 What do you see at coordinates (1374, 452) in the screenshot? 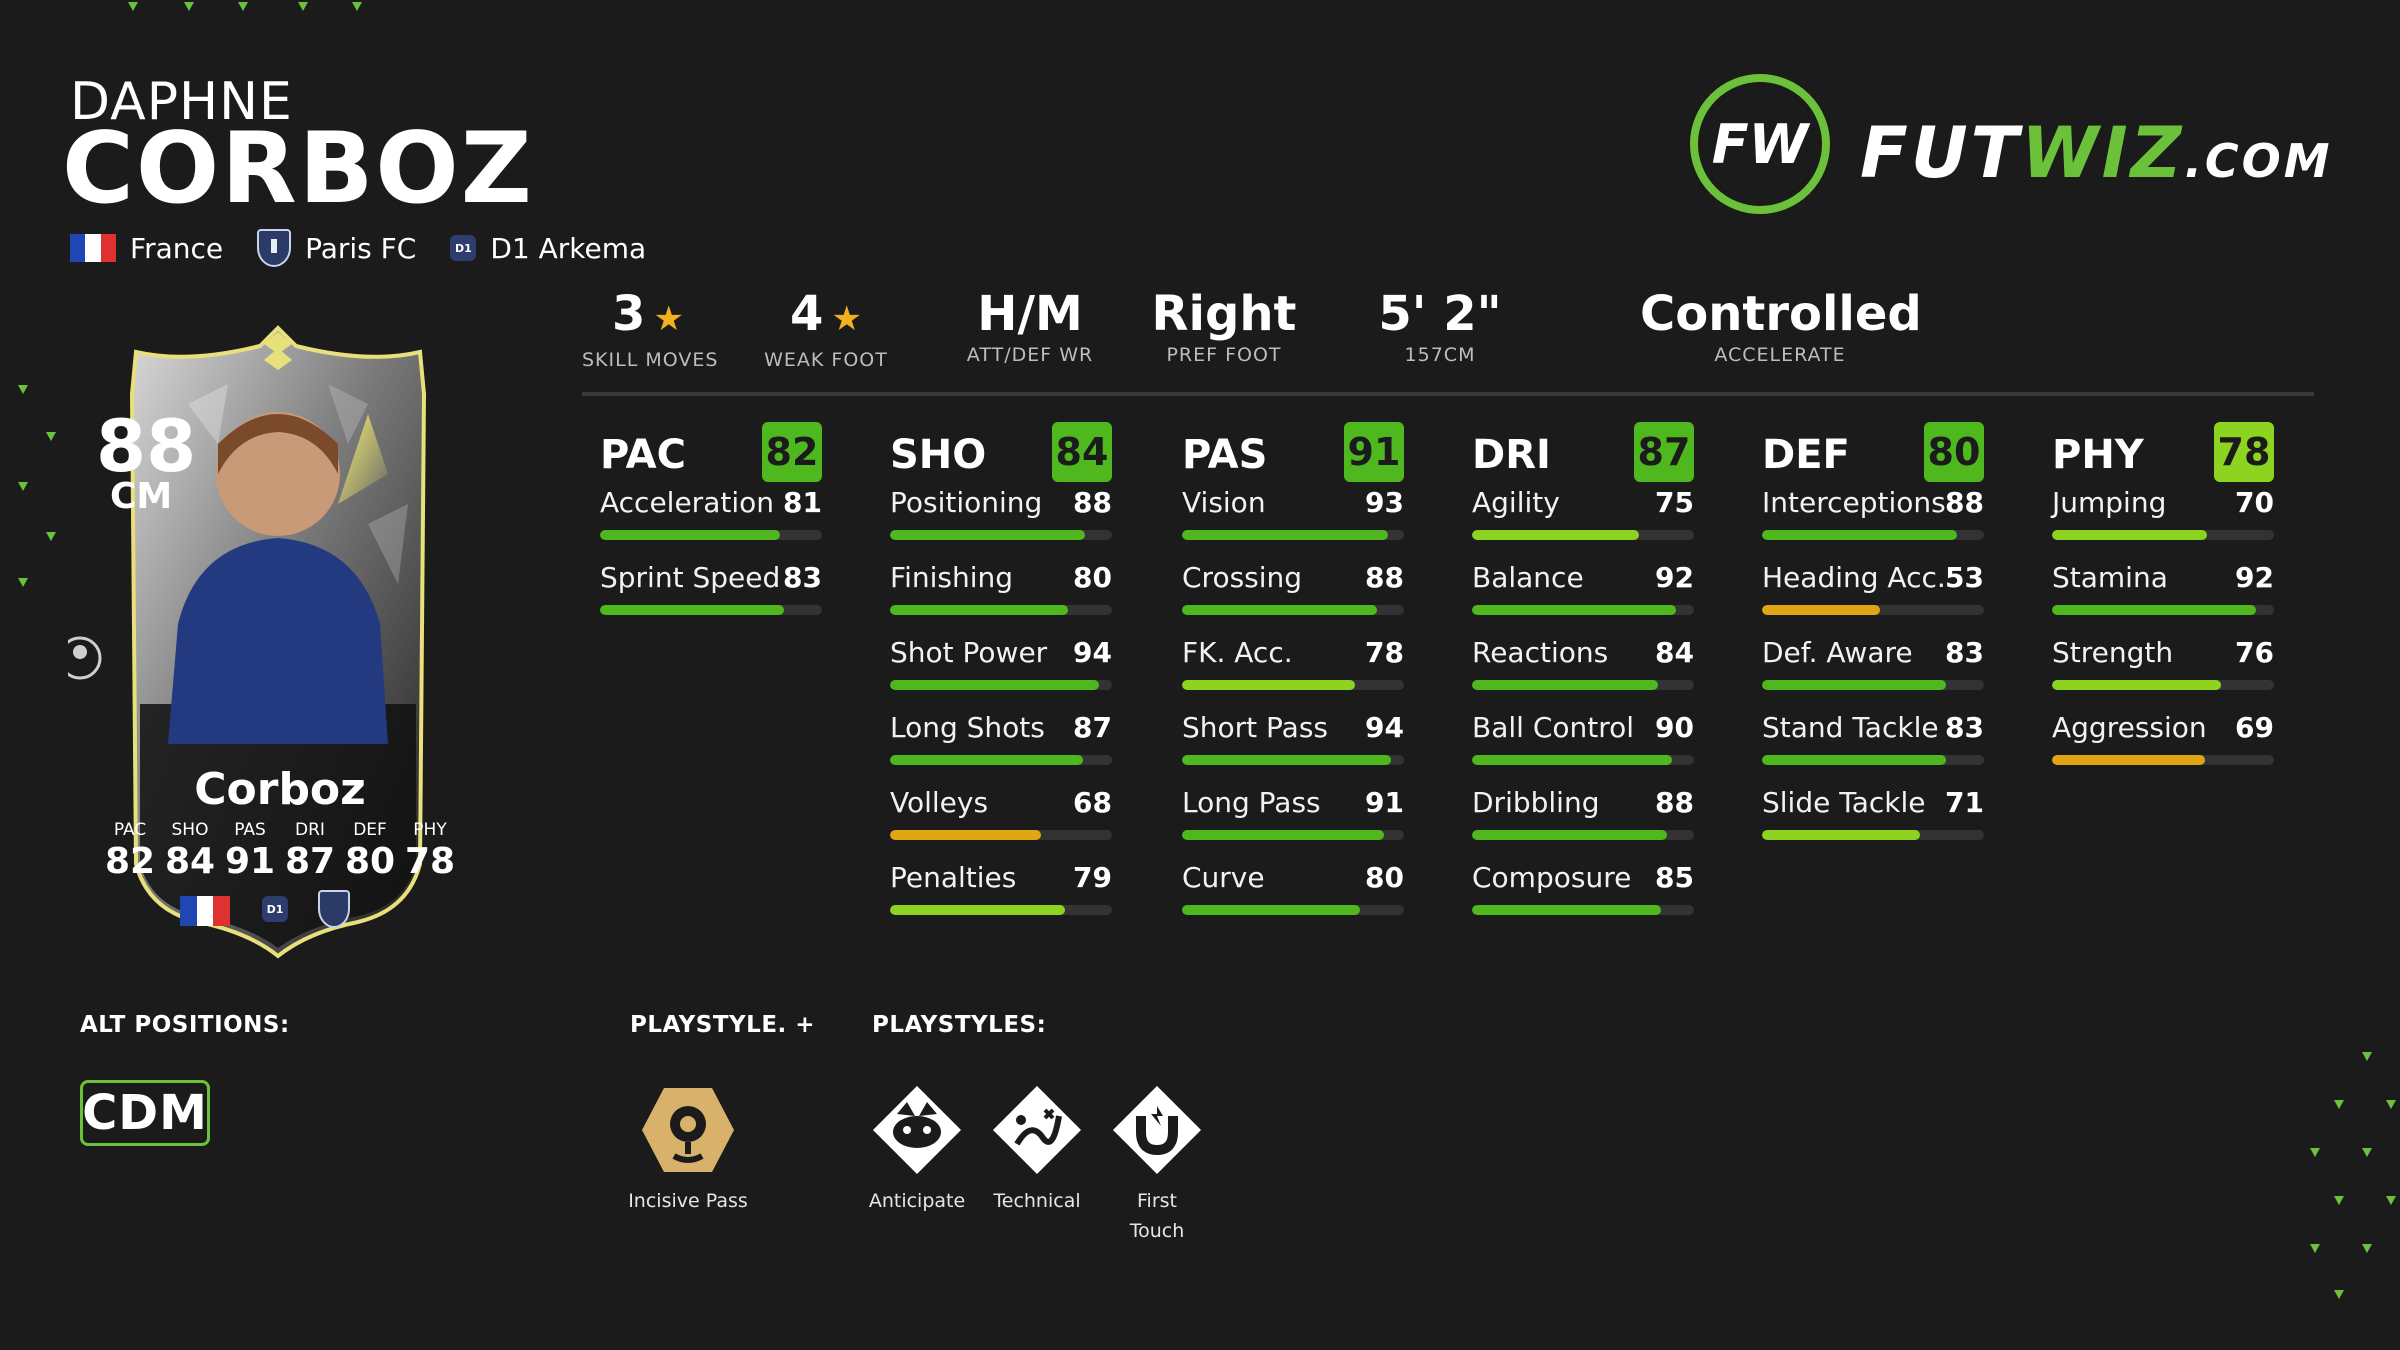
I see `category-rating-badge: 91` at bounding box center [1374, 452].